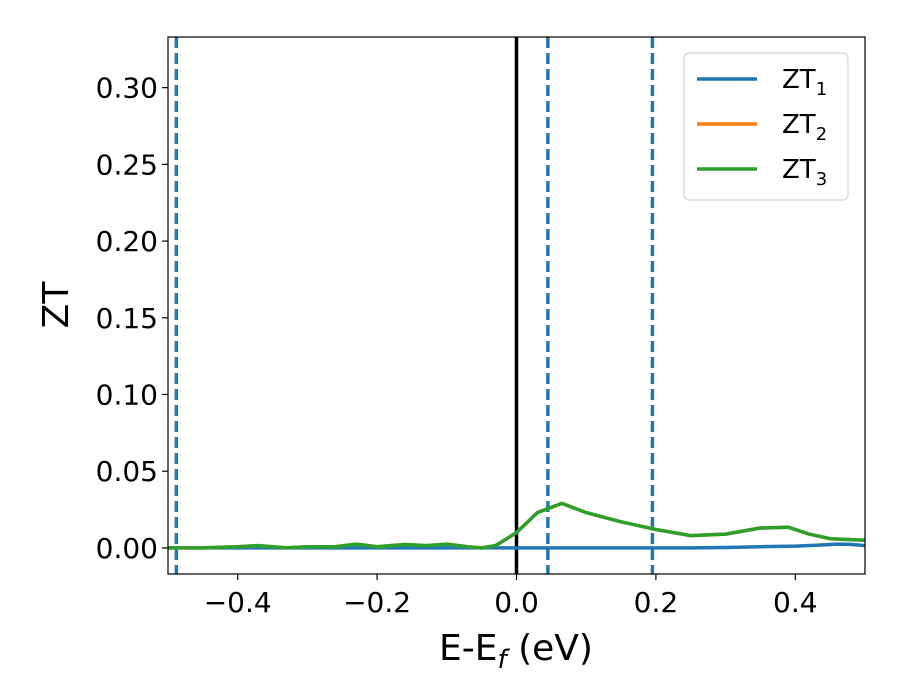 This screenshot has width=900, height=700. Describe the element at coordinates (56, 305) in the screenshot. I see `y-axis-title: ZT` at that location.